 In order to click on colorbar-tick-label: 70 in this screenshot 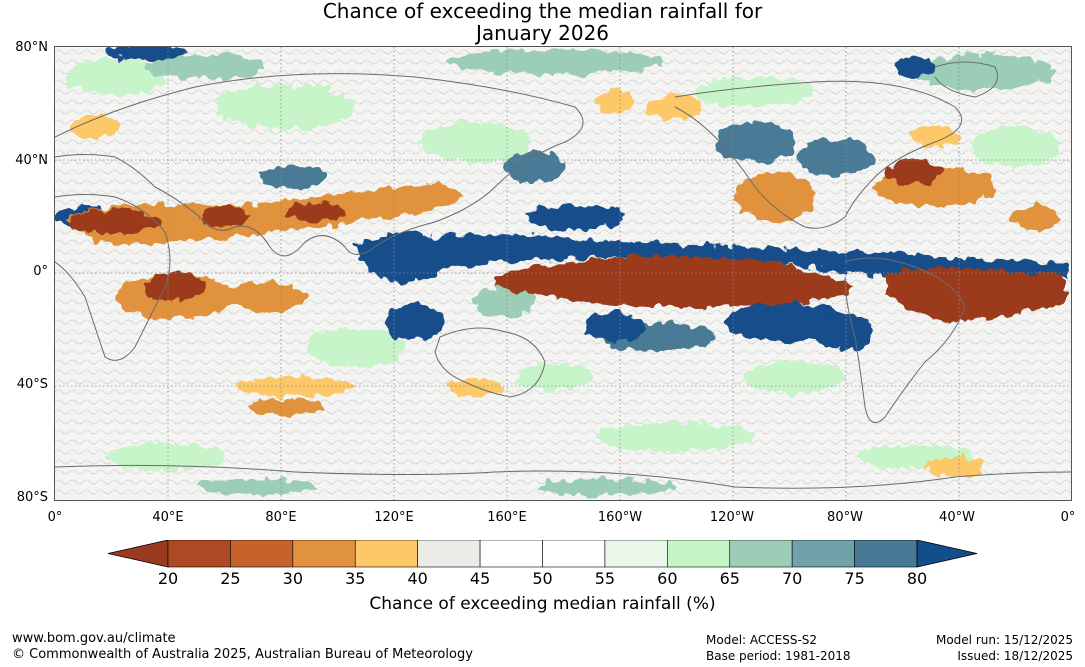, I will do `click(792, 578)`.